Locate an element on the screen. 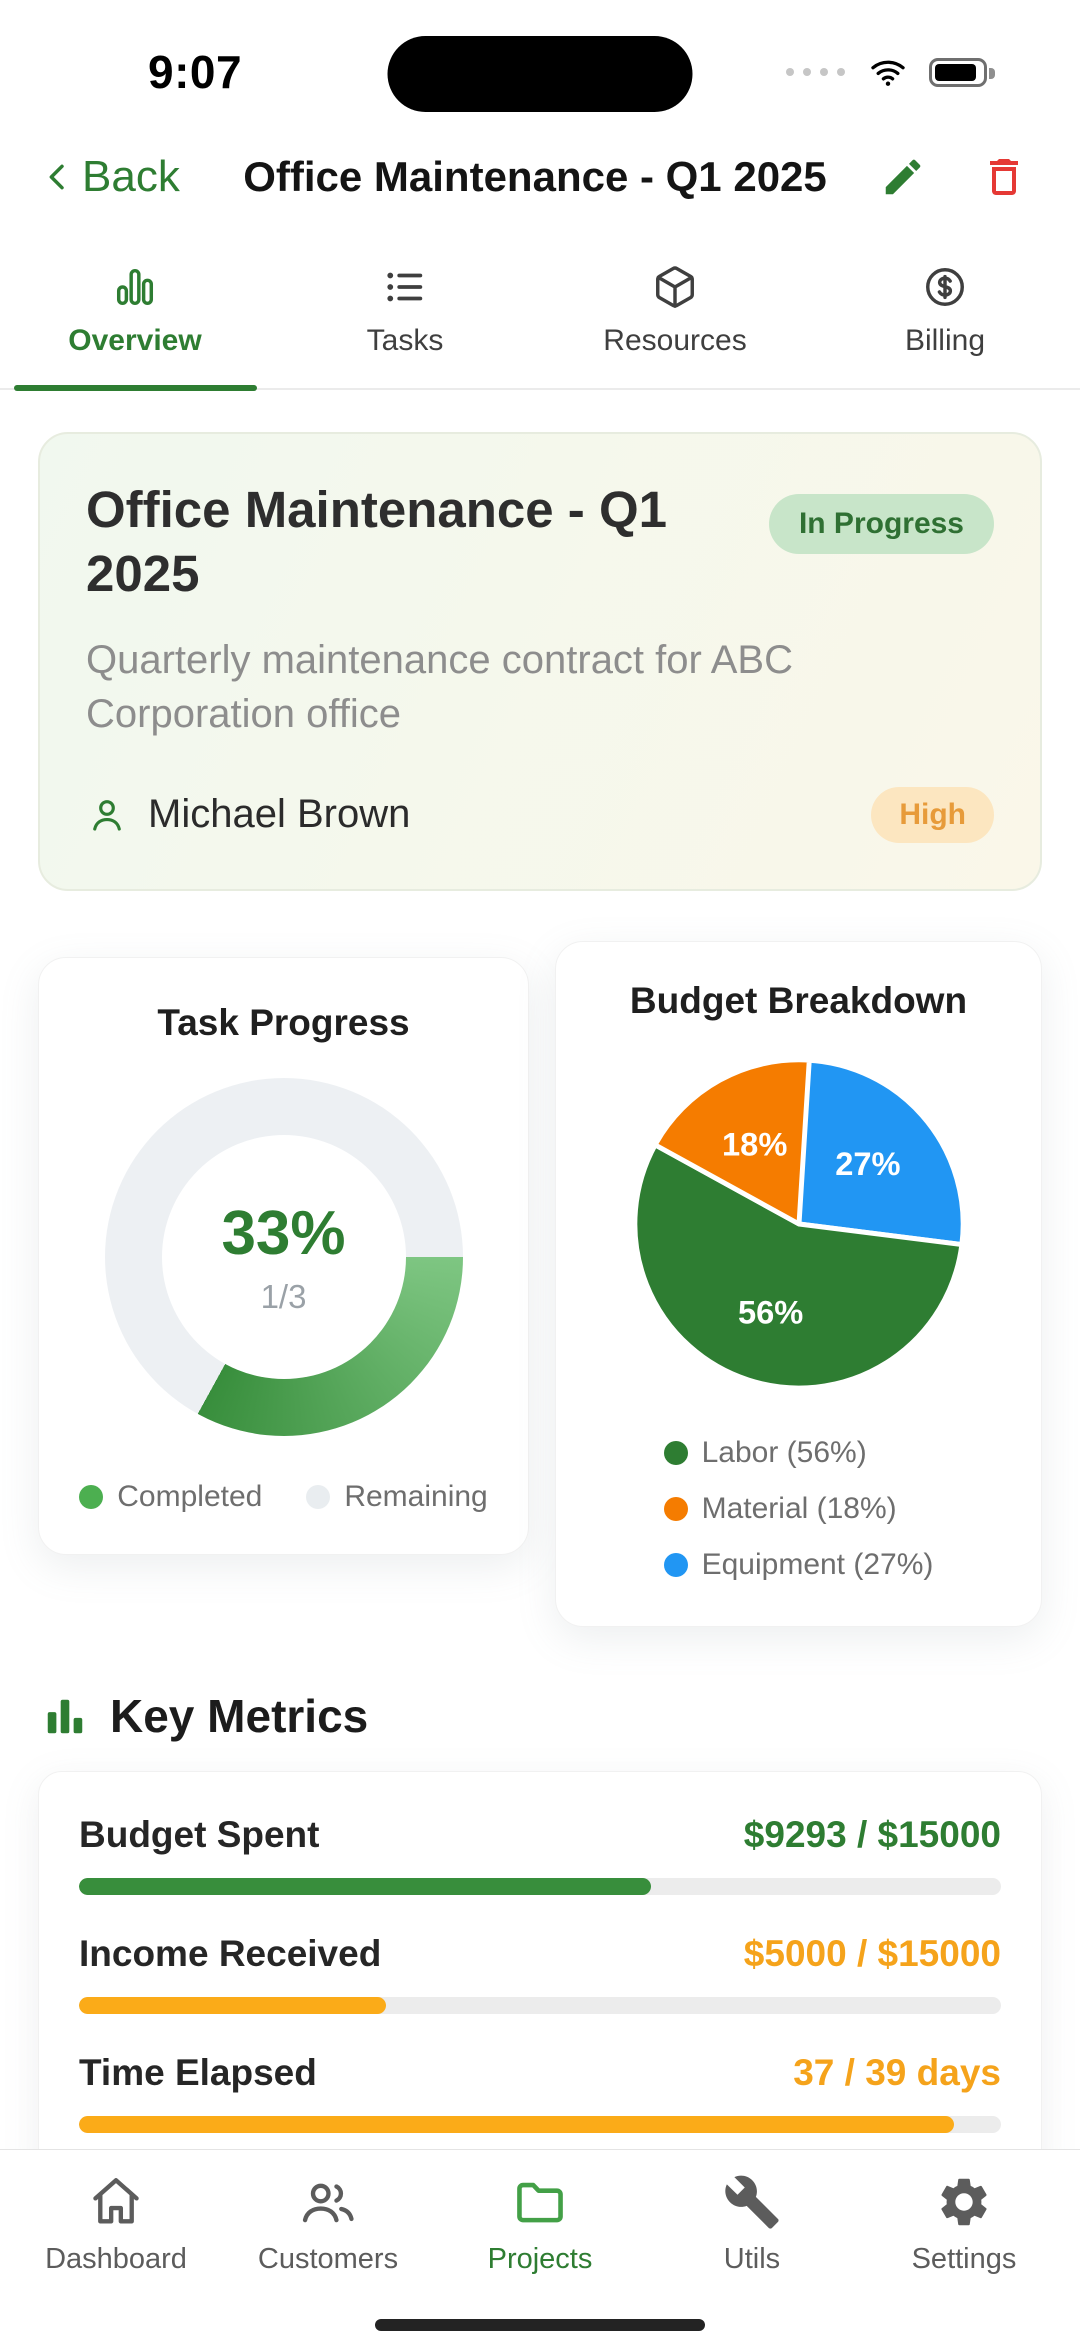 The width and height of the screenshot is (1080, 2347). folder-icon is located at coordinates (540, 2202).